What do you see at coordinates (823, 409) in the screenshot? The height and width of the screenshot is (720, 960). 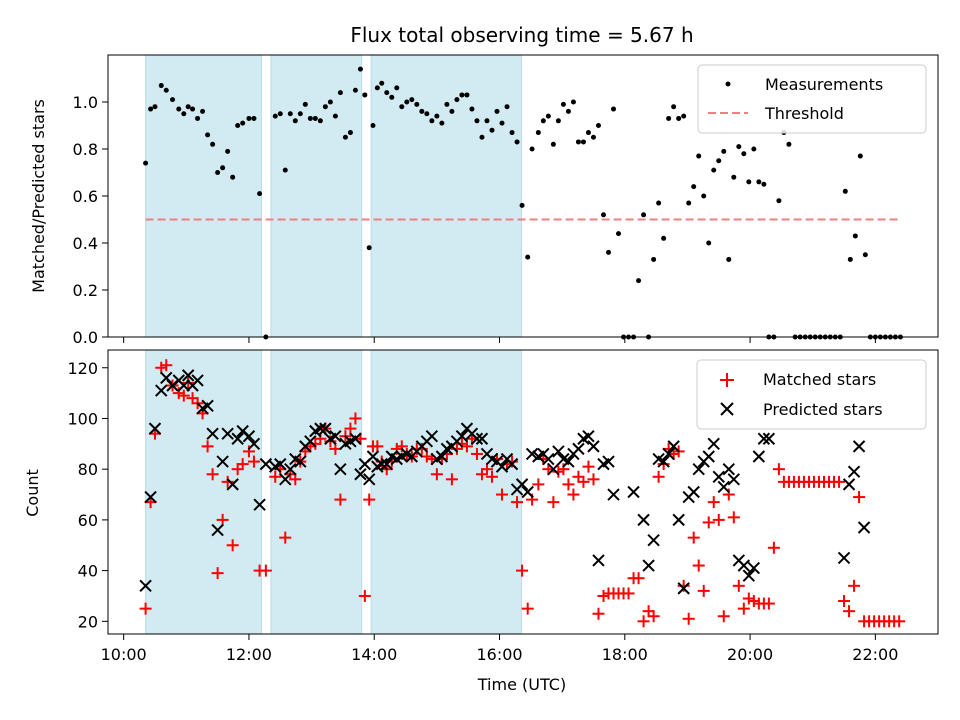 I see `legend-label-predicted: Predicted stars` at bounding box center [823, 409].